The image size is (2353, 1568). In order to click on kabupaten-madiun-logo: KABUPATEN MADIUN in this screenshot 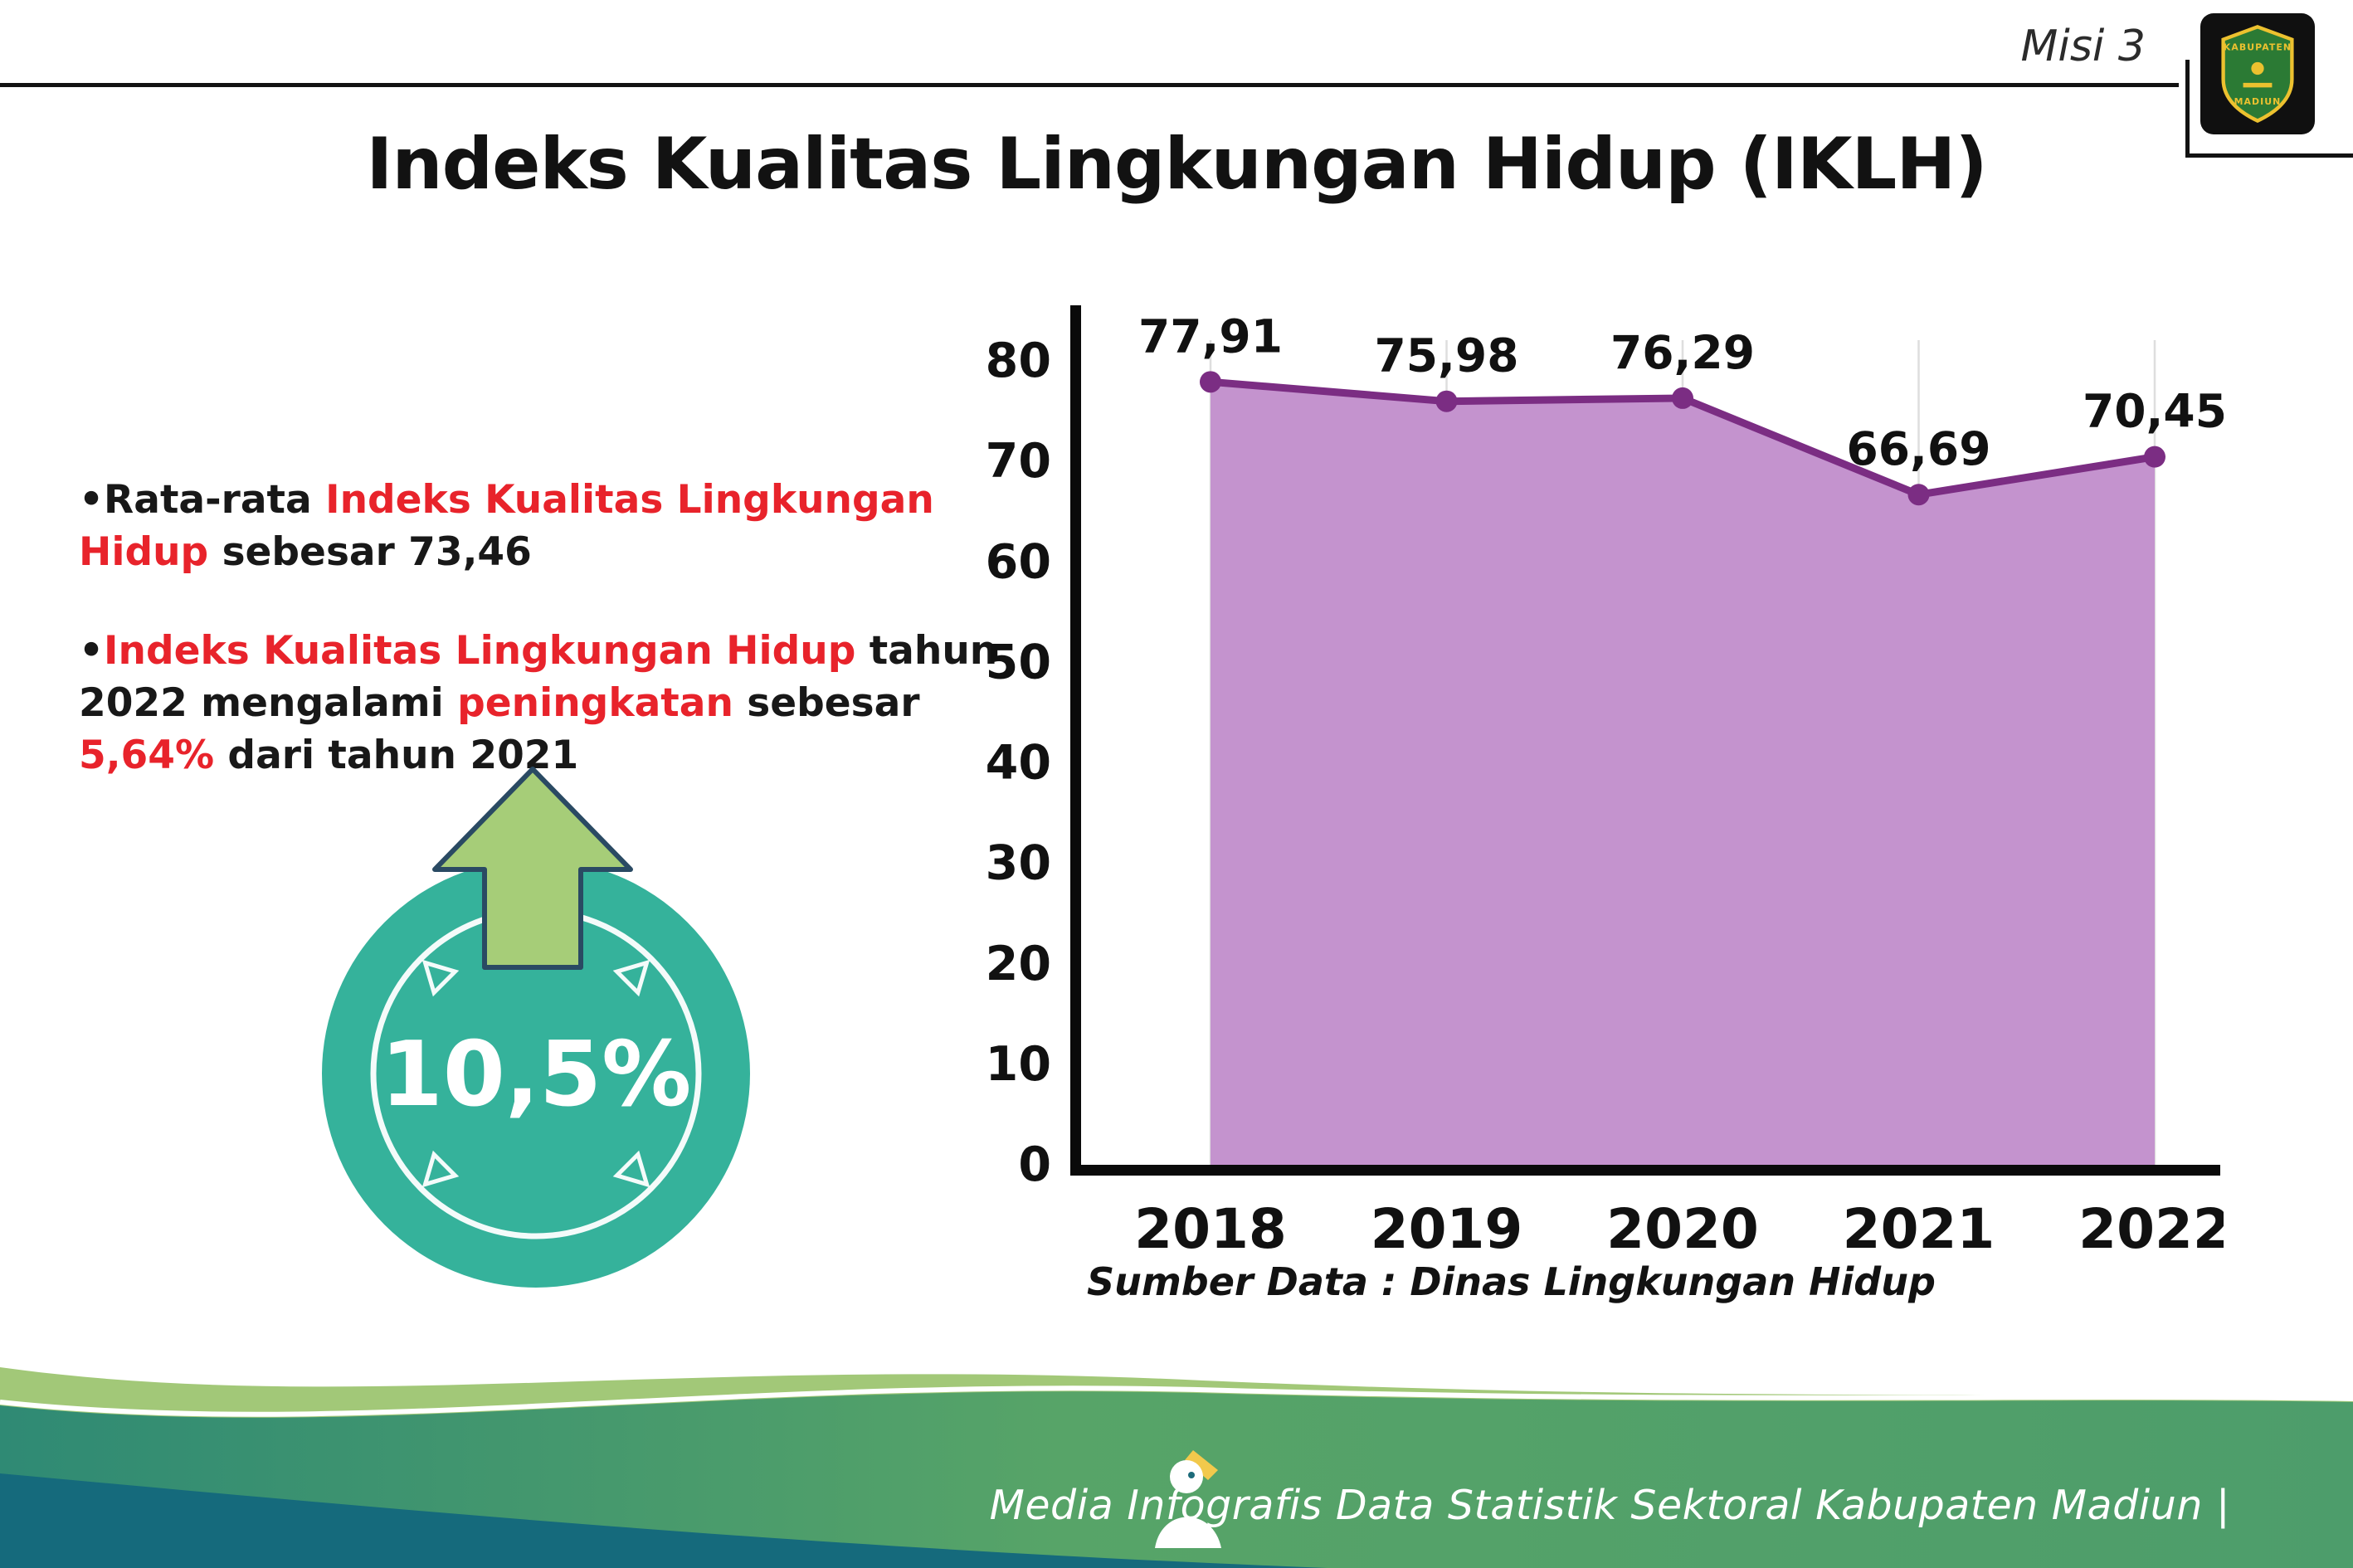, I will do `click(2257, 73)`.